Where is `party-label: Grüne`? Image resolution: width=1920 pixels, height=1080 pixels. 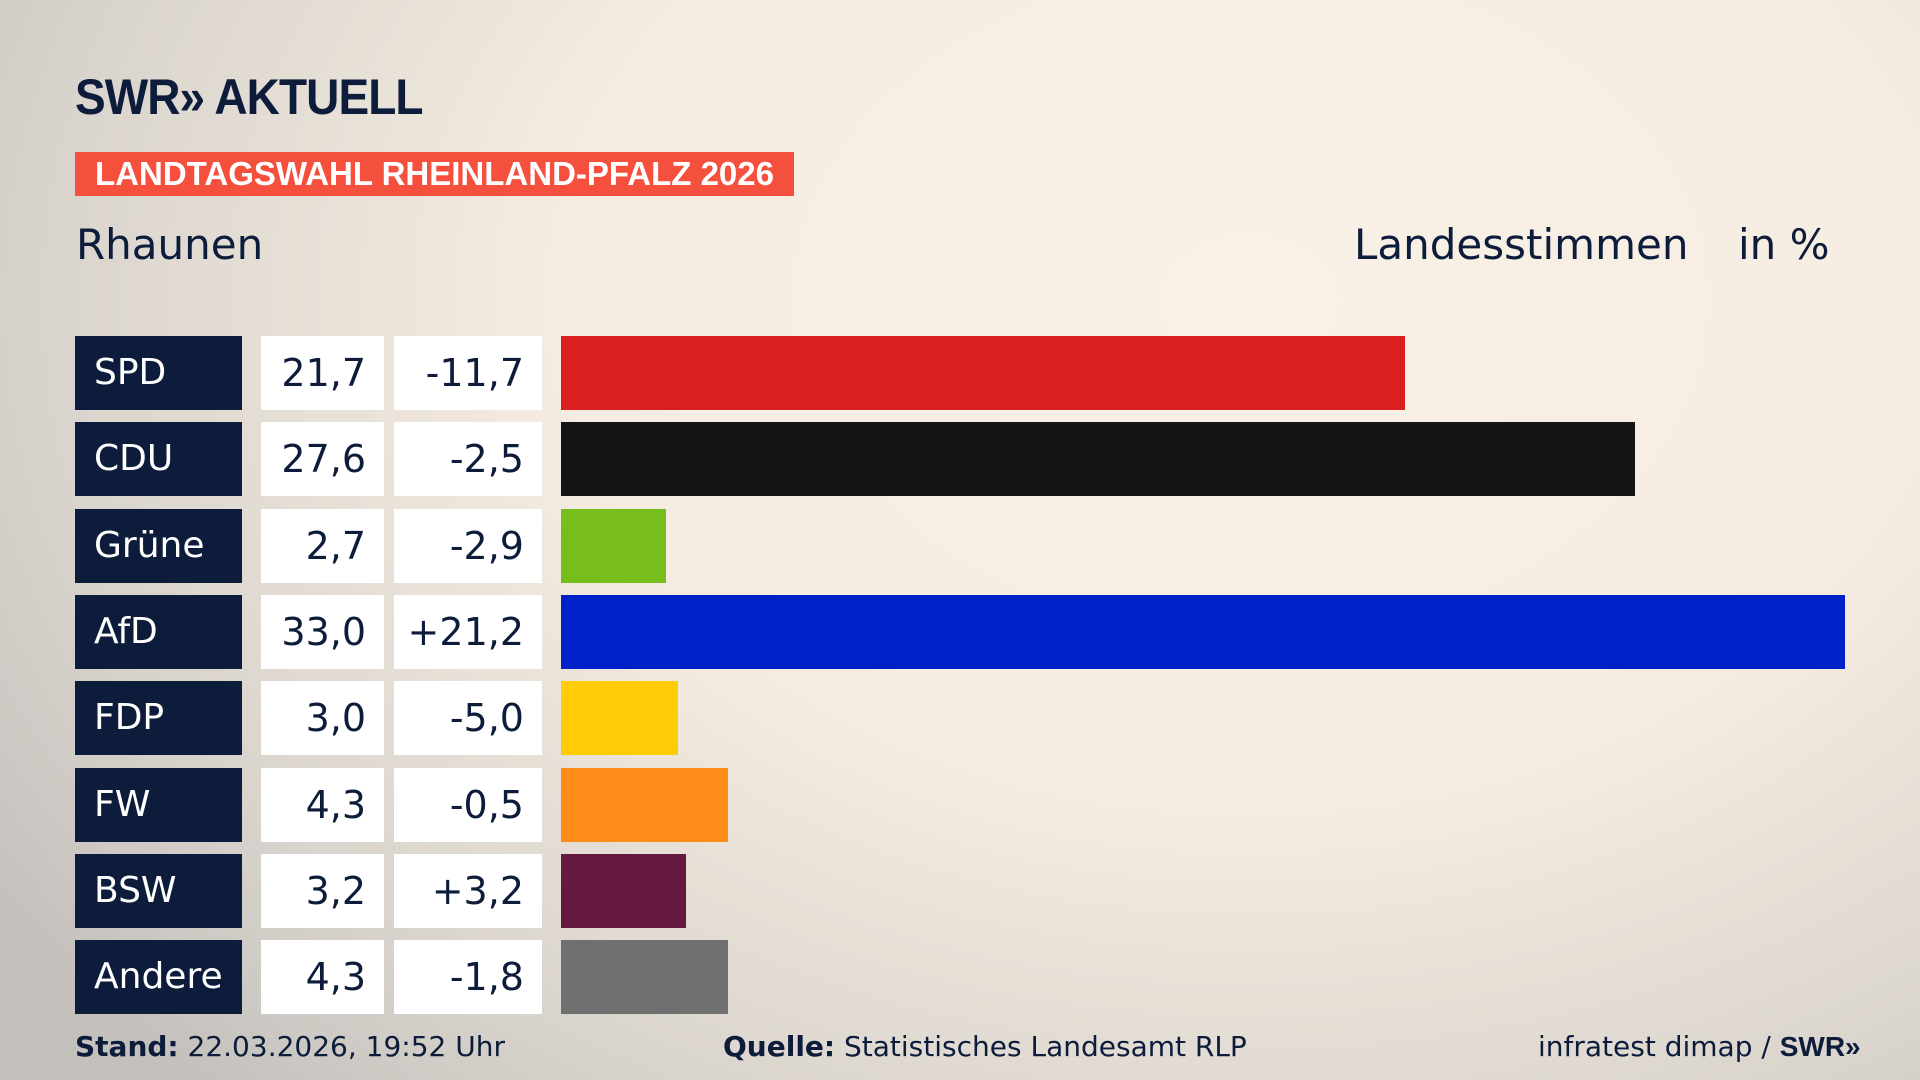
party-label: Grüne is located at coordinates (158, 545).